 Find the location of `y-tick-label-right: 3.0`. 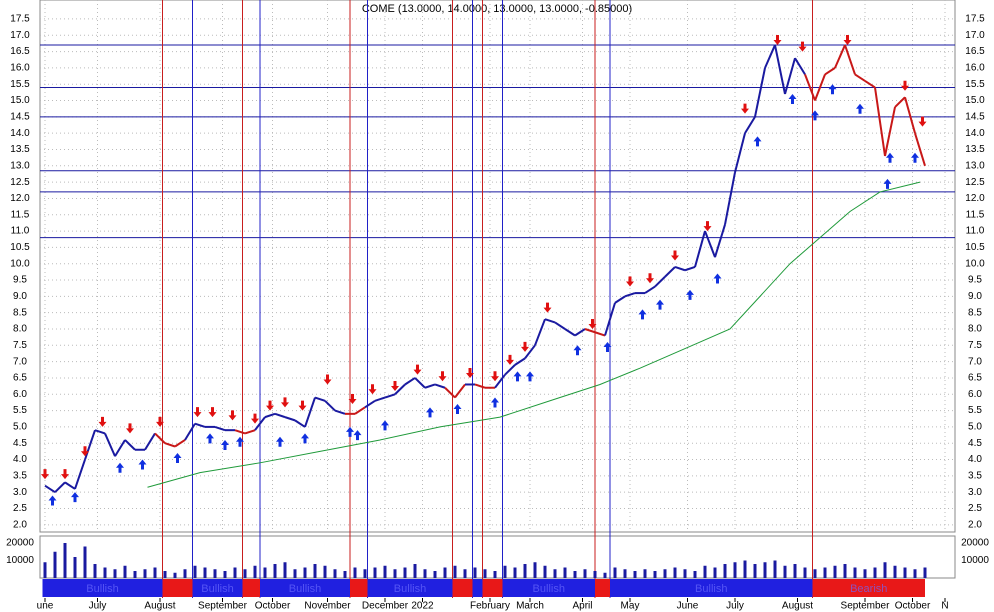

y-tick-label-right: 3.0 is located at coordinates (975, 492).